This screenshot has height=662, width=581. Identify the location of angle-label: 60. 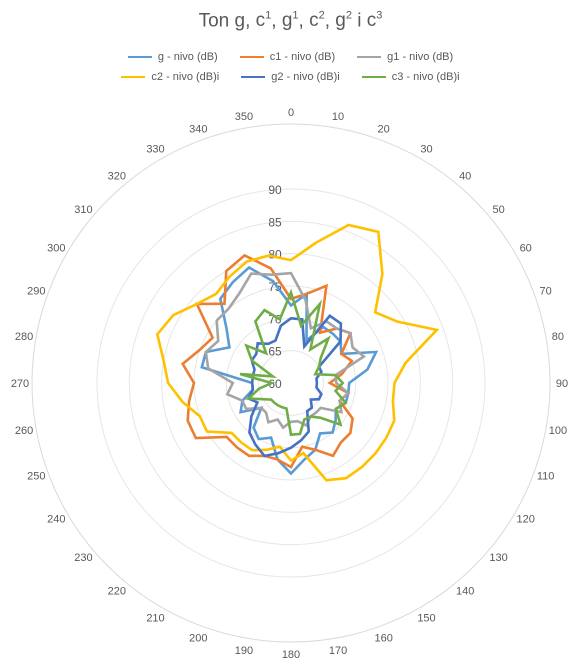
(526, 249).